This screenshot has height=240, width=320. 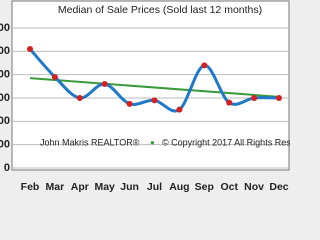 What do you see at coordinates (7, 168) in the screenshot?
I see `y-tick-label: 0` at bounding box center [7, 168].